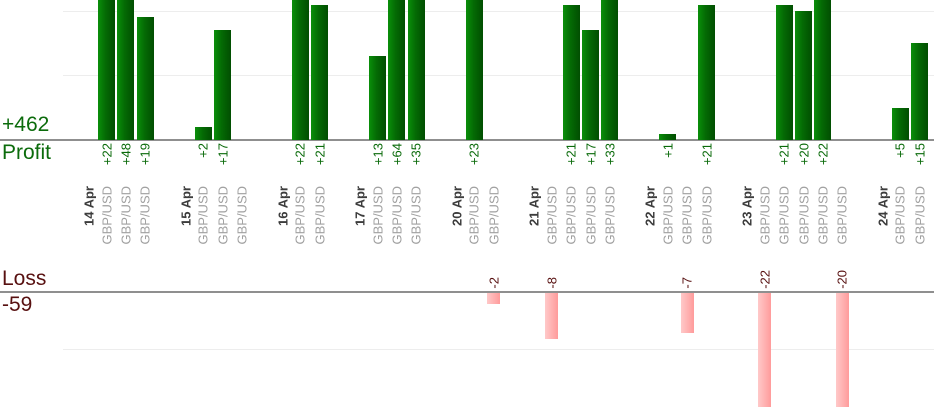  What do you see at coordinates (467, 292) in the screenshot?
I see `loss-axis-line` at bounding box center [467, 292].